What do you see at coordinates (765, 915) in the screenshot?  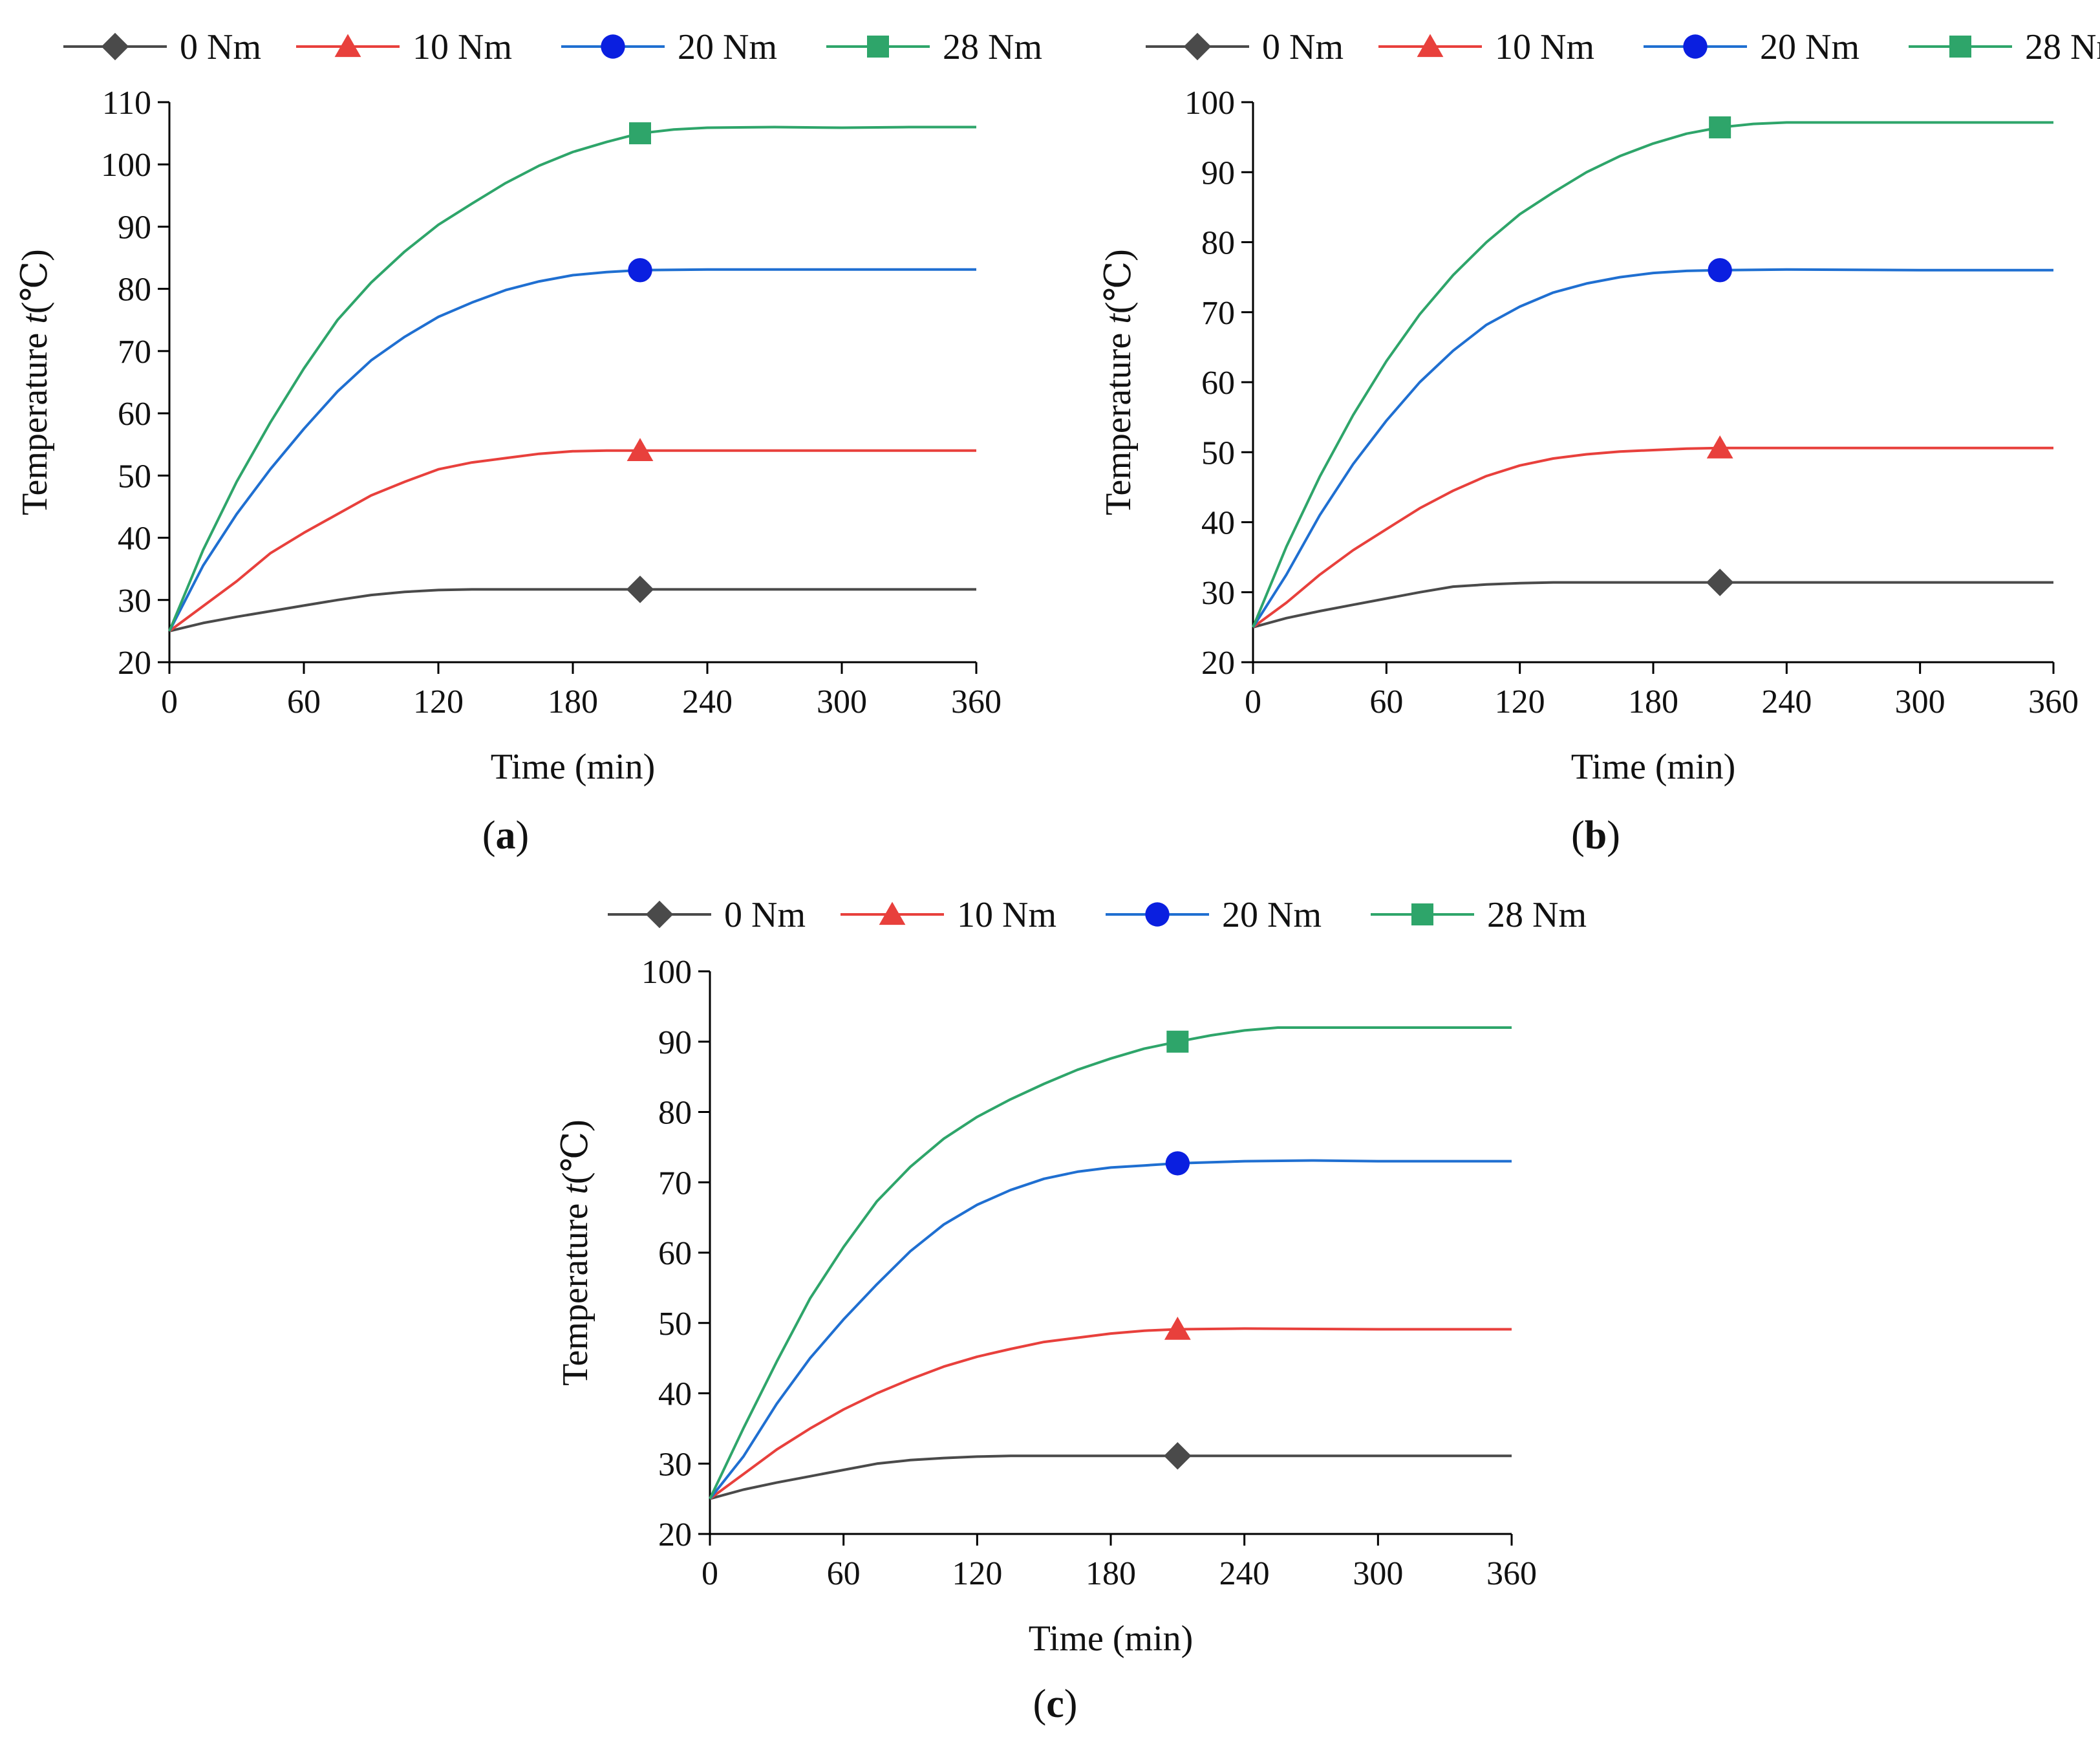 I see `legend-label: 0 Nm` at bounding box center [765, 915].